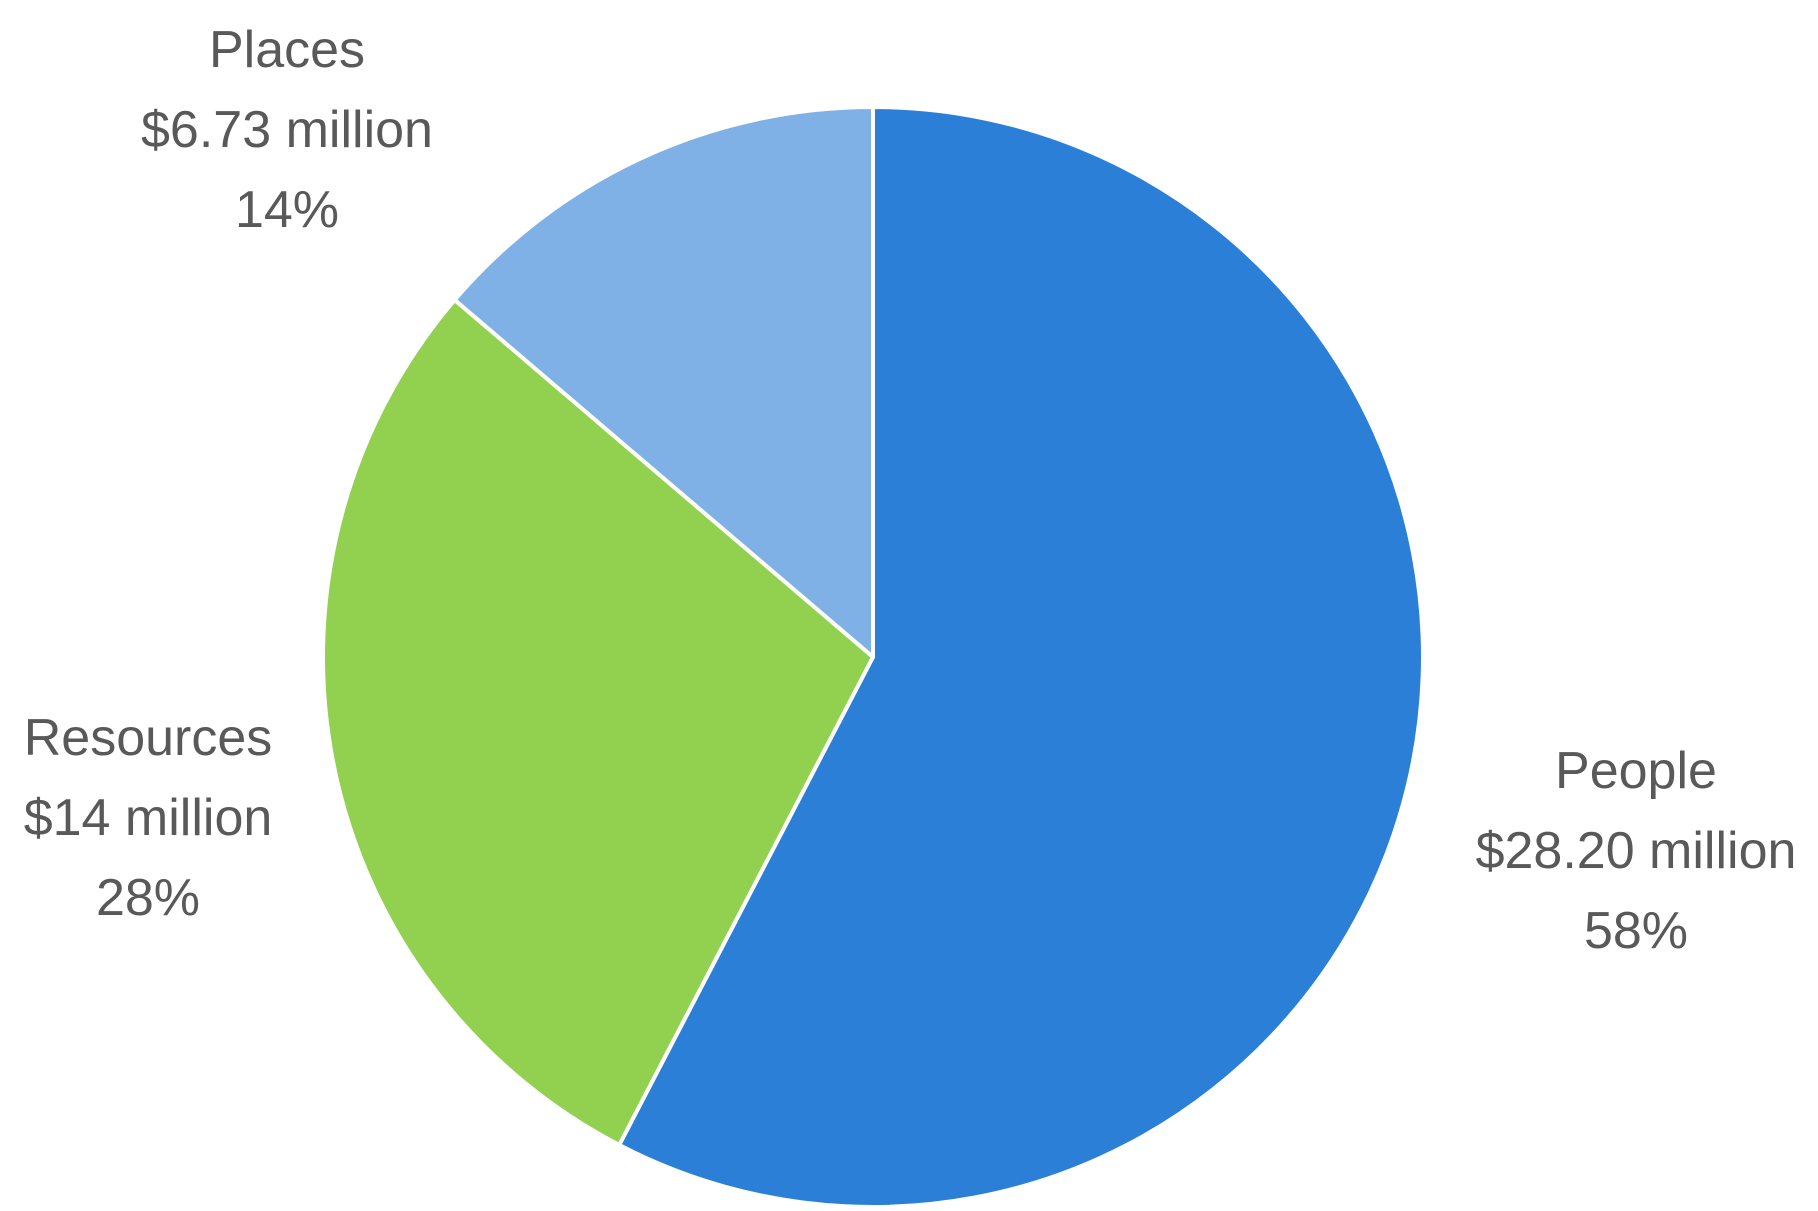  I want to click on slice-category-label-places: Places, so click(287, 50).